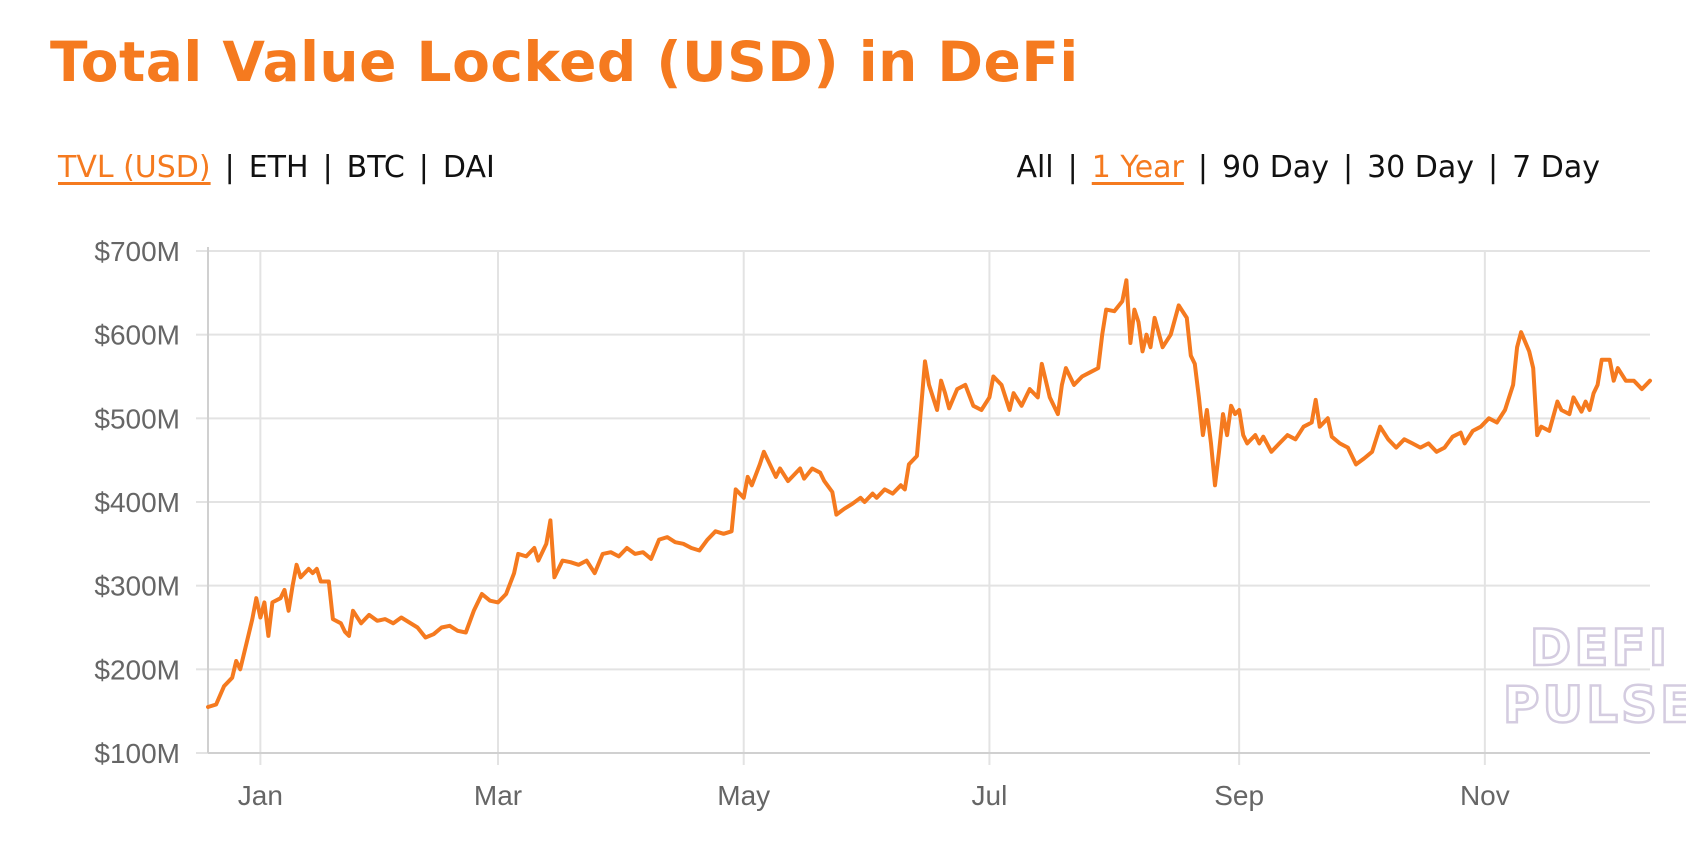 Image resolution: width=1686 pixels, height=852 pixels. I want to click on x-tick-label: Jul, so click(990, 795).